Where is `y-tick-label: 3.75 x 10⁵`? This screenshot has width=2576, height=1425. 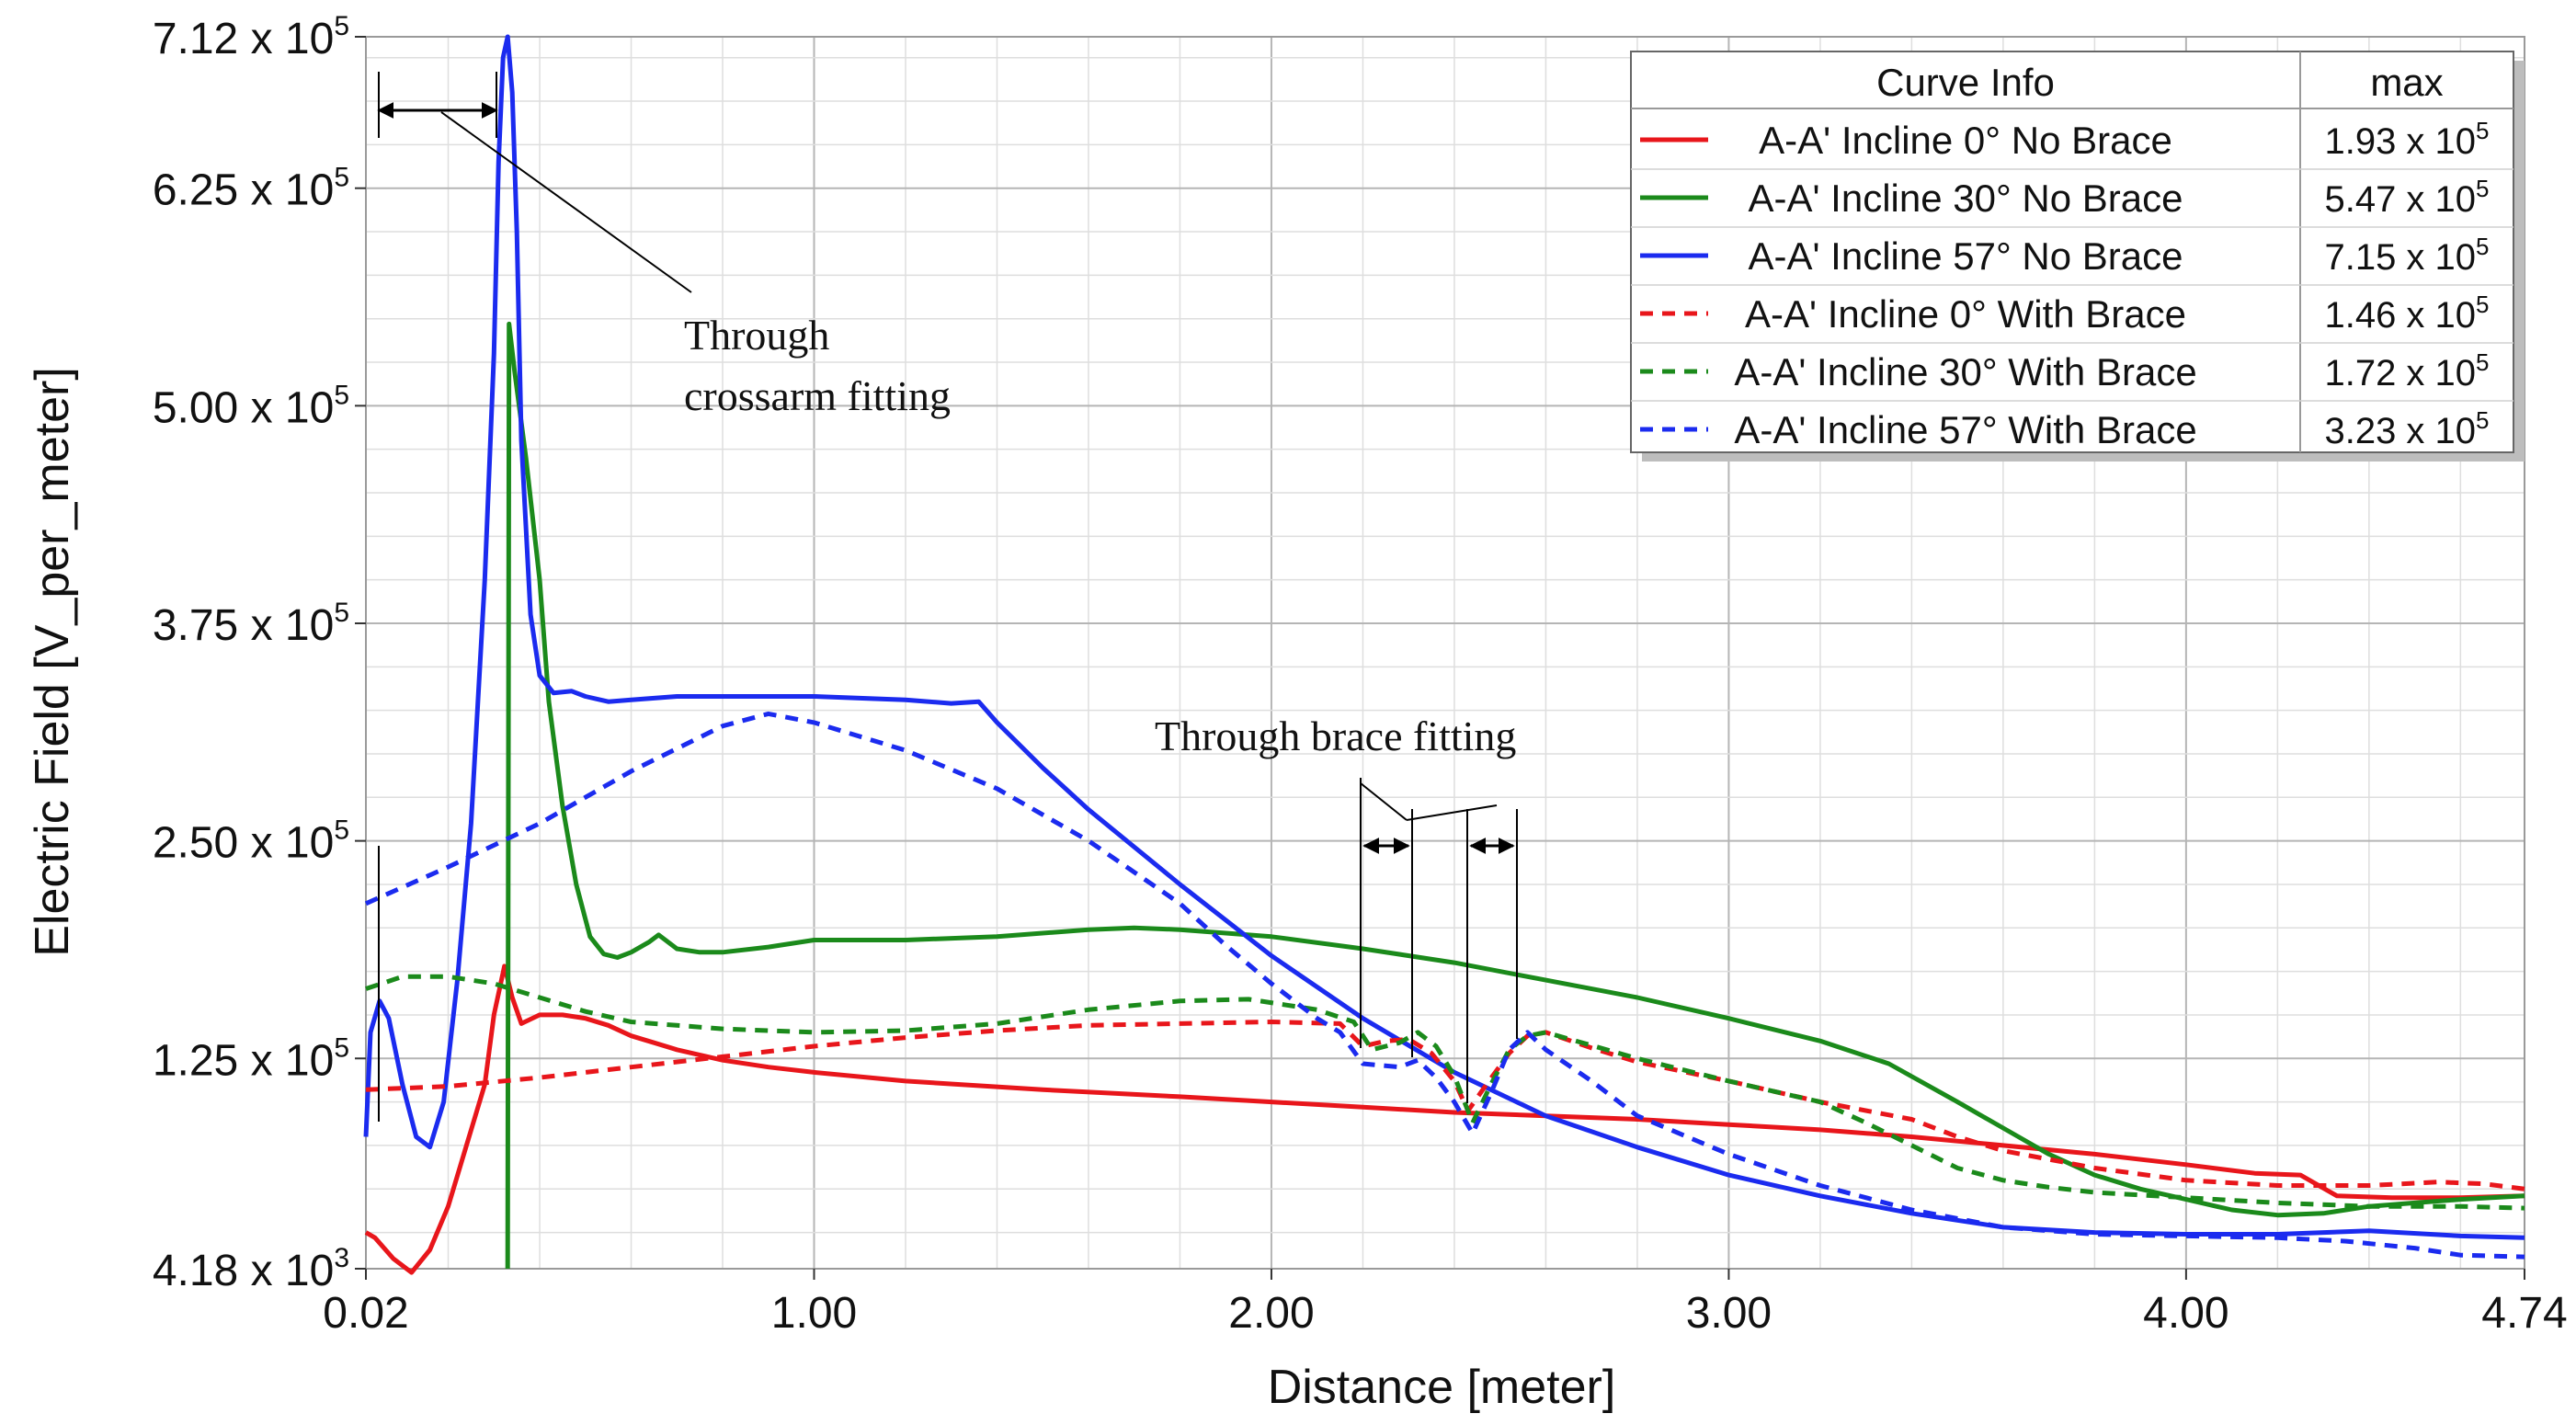 y-tick-label: 3.75 x 10⁵ is located at coordinates (251, 624).